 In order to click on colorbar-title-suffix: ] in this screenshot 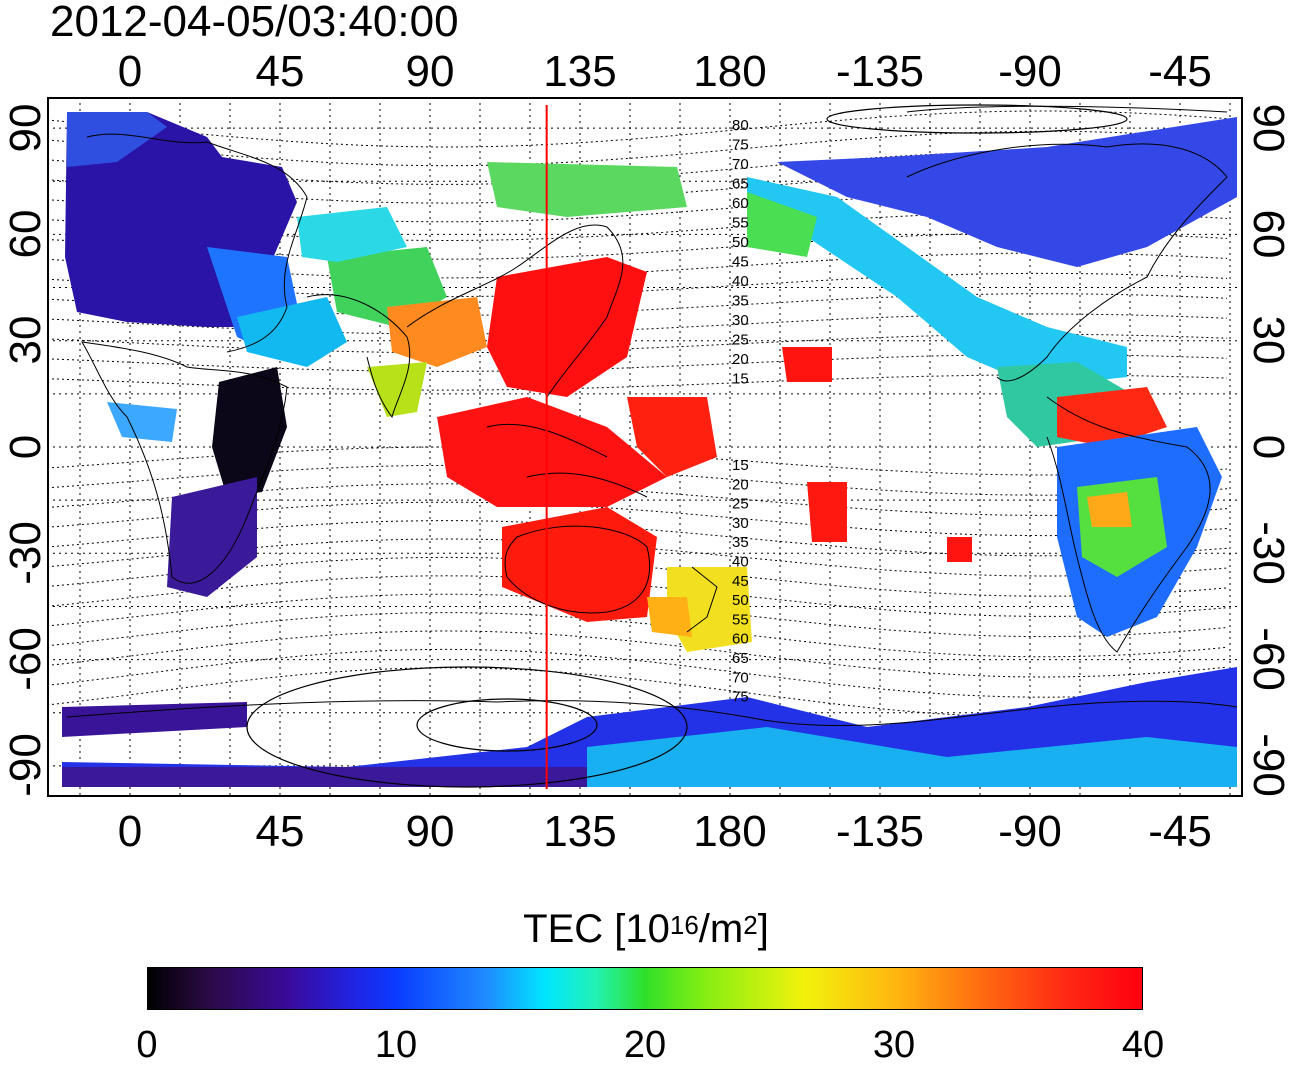, I will do `click(763, 929)`.